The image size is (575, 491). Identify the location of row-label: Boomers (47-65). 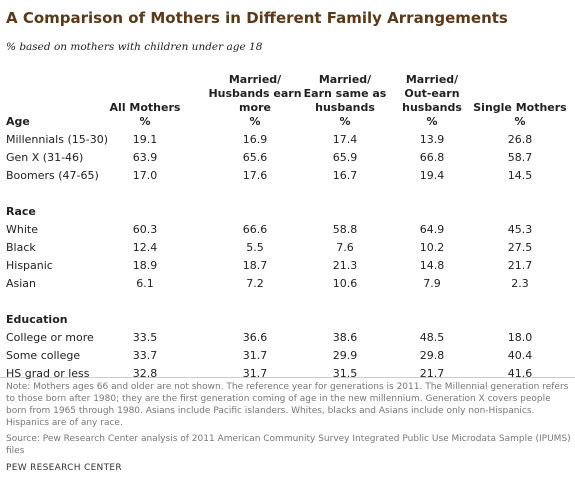
(52, 175).